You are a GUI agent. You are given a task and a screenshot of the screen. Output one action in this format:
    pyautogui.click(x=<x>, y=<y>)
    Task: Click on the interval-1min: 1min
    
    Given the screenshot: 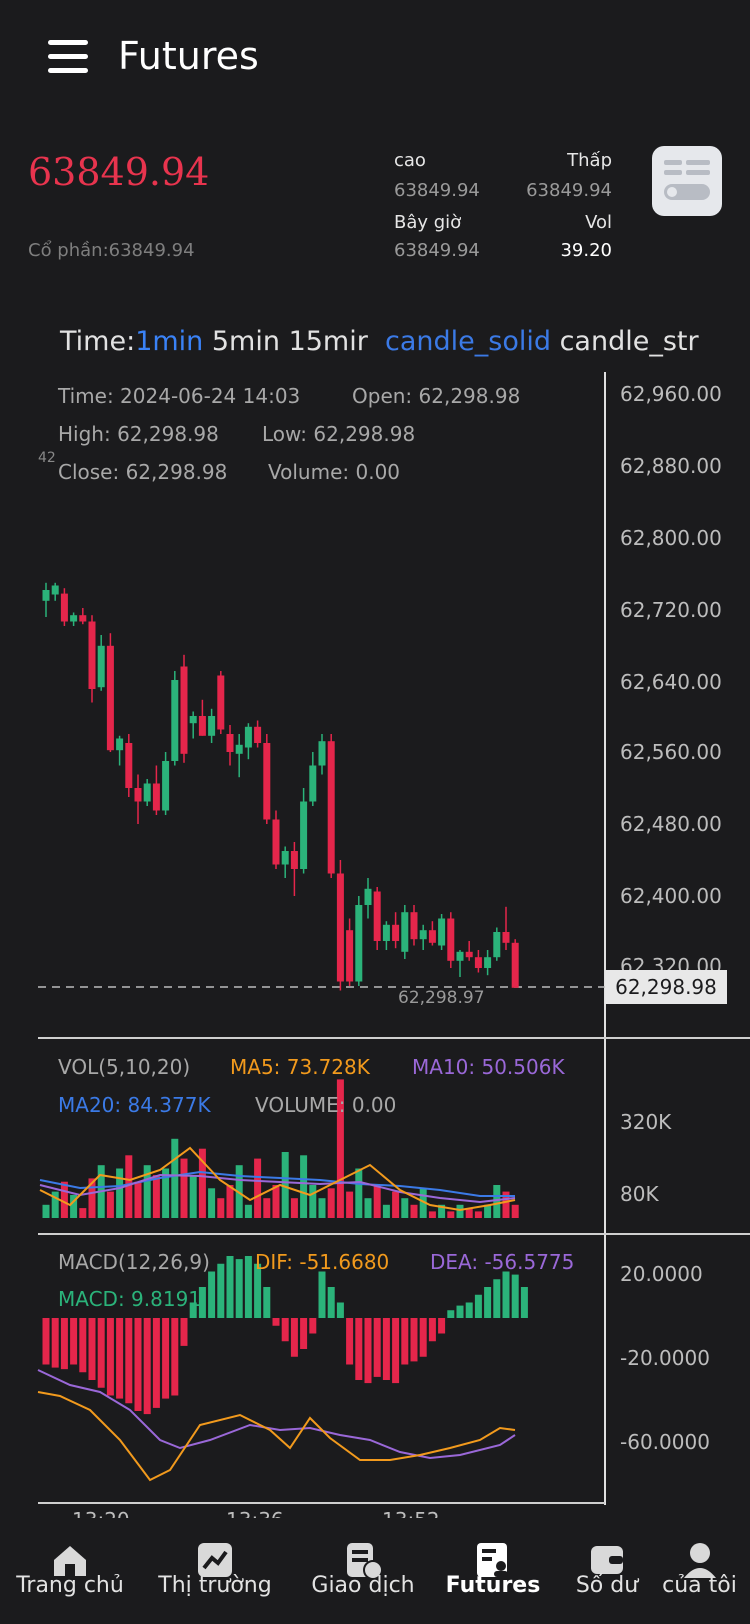 What is the action you would take?
    pyautogui.click(x=169, y=341)
    